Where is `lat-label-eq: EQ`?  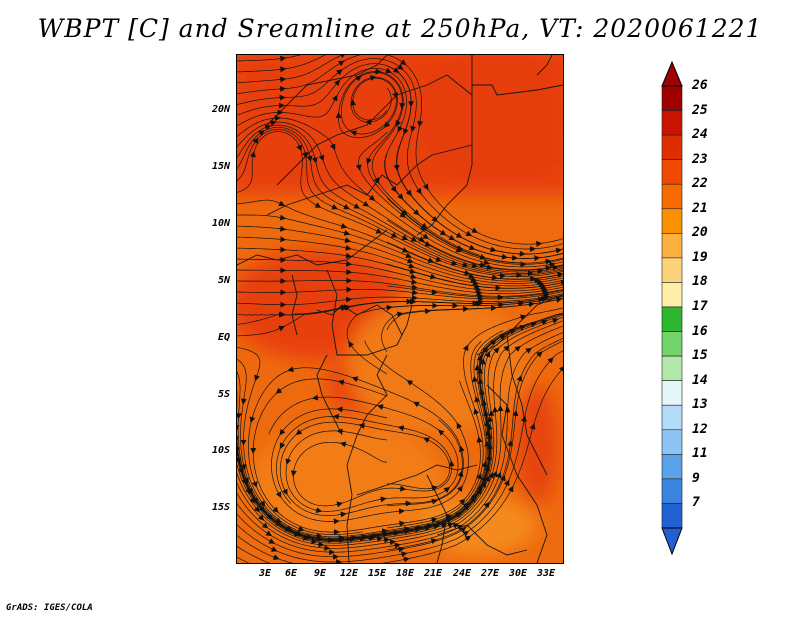
lat-label-eq: EQ is located at coordinates (223, 337).